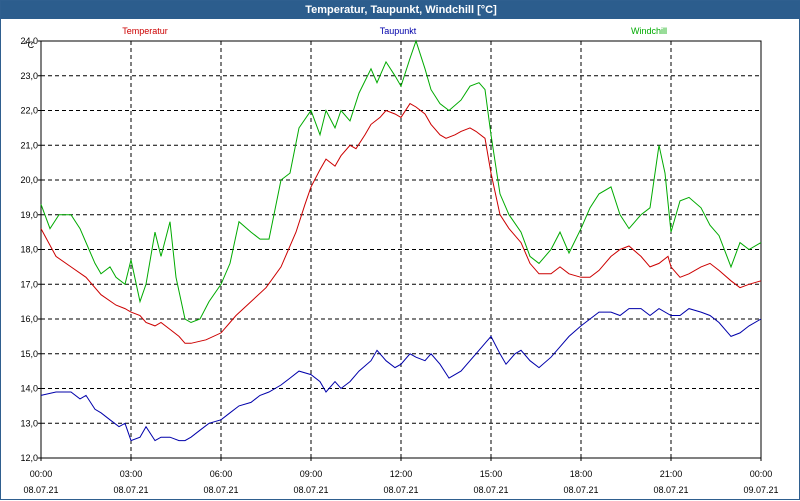  I want to click on x-tick-time-label: 06:00, so click(221, 474).